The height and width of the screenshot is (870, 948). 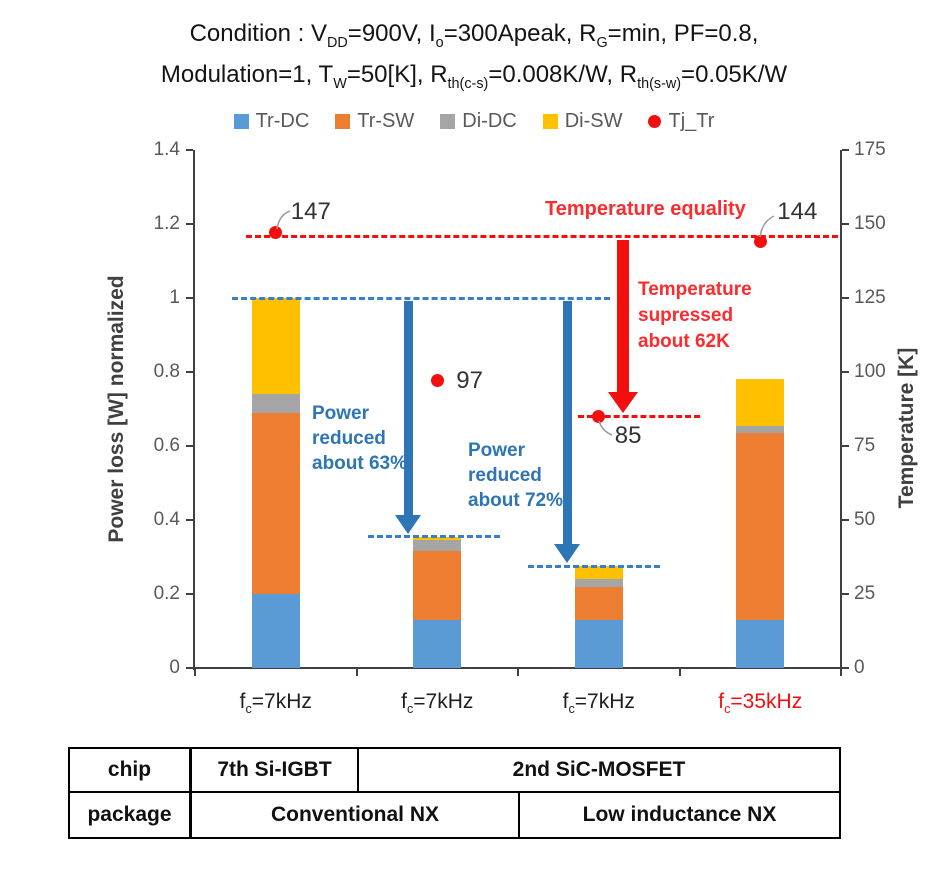 What do you see at coordinates (166, 371) in the screenshot?
I see `left-axis-tick-label: 0.8` at bounding box center [166, 371].